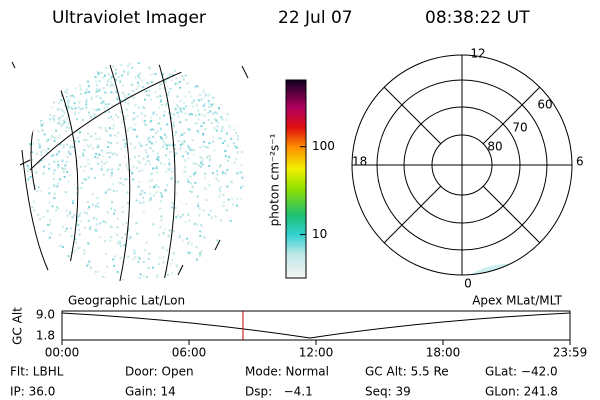 The height and width of the screenshot is (400, 600). What do you see at coordinates (477, 54) in the screenshot?
I see `clock-label: 12` at bounding box center [477, 54].